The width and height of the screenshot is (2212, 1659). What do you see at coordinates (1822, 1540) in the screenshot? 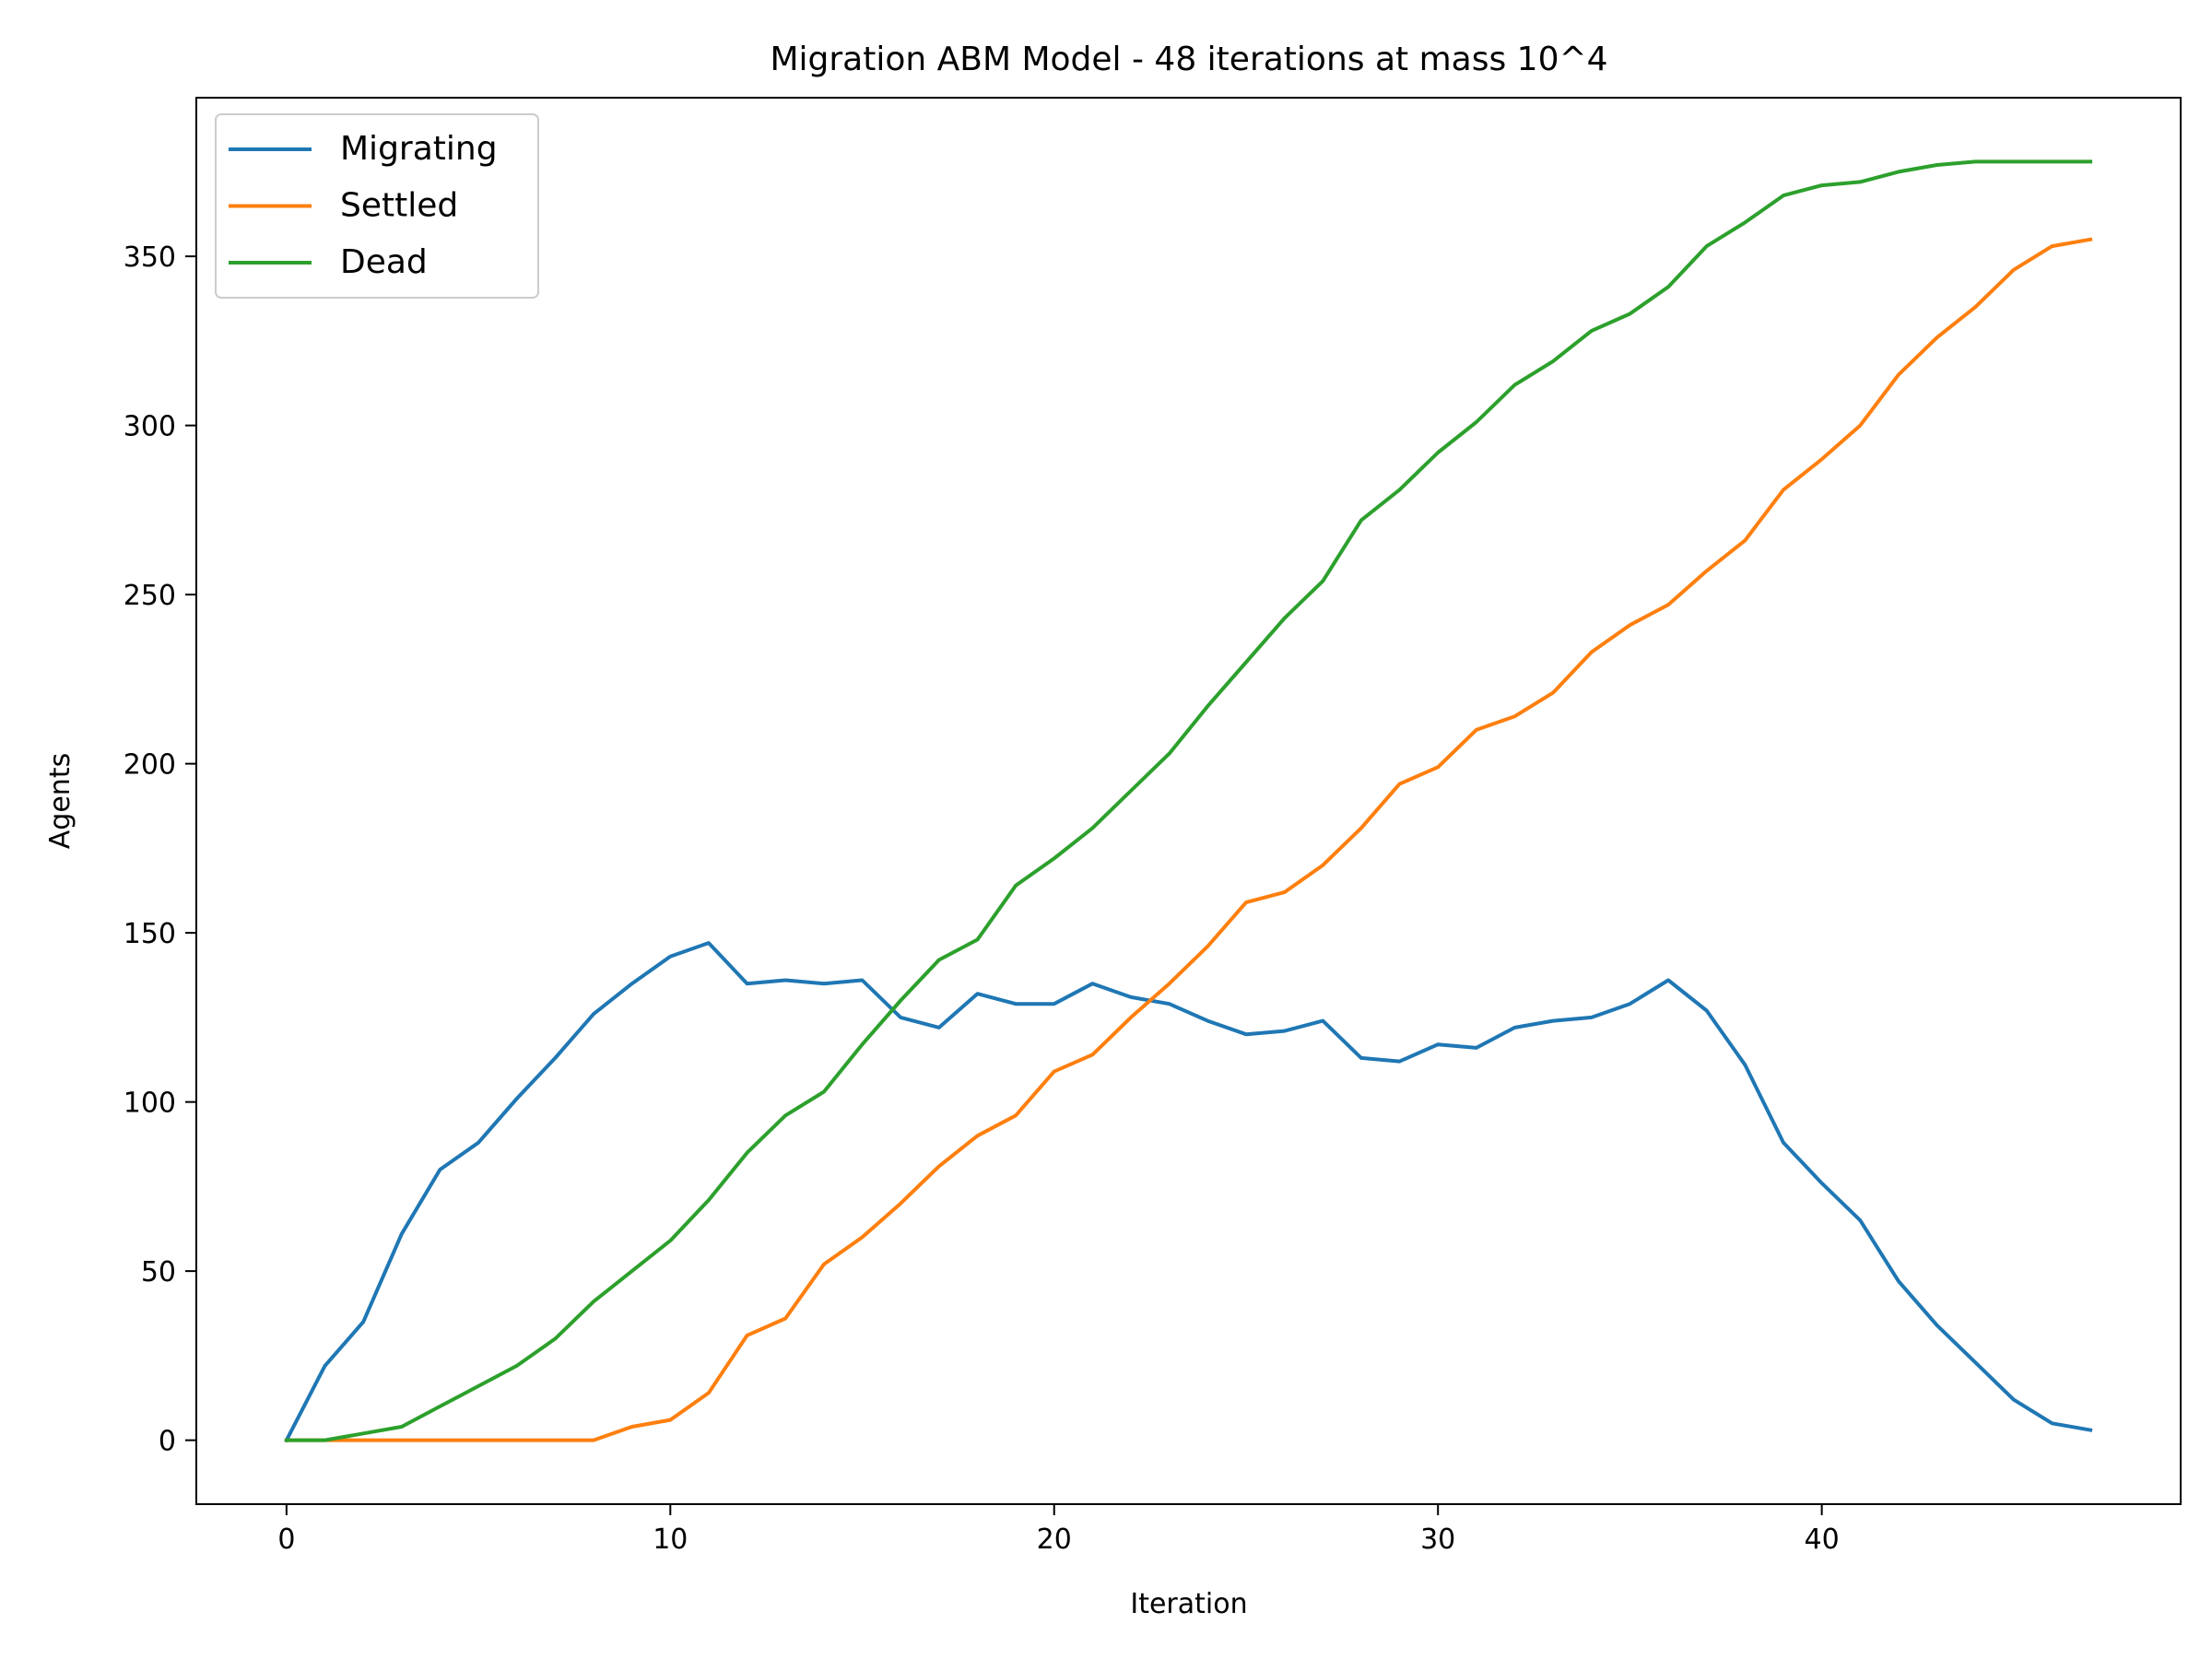
I see `x-tick-label: 40` at bounding box center [1822, 1540].